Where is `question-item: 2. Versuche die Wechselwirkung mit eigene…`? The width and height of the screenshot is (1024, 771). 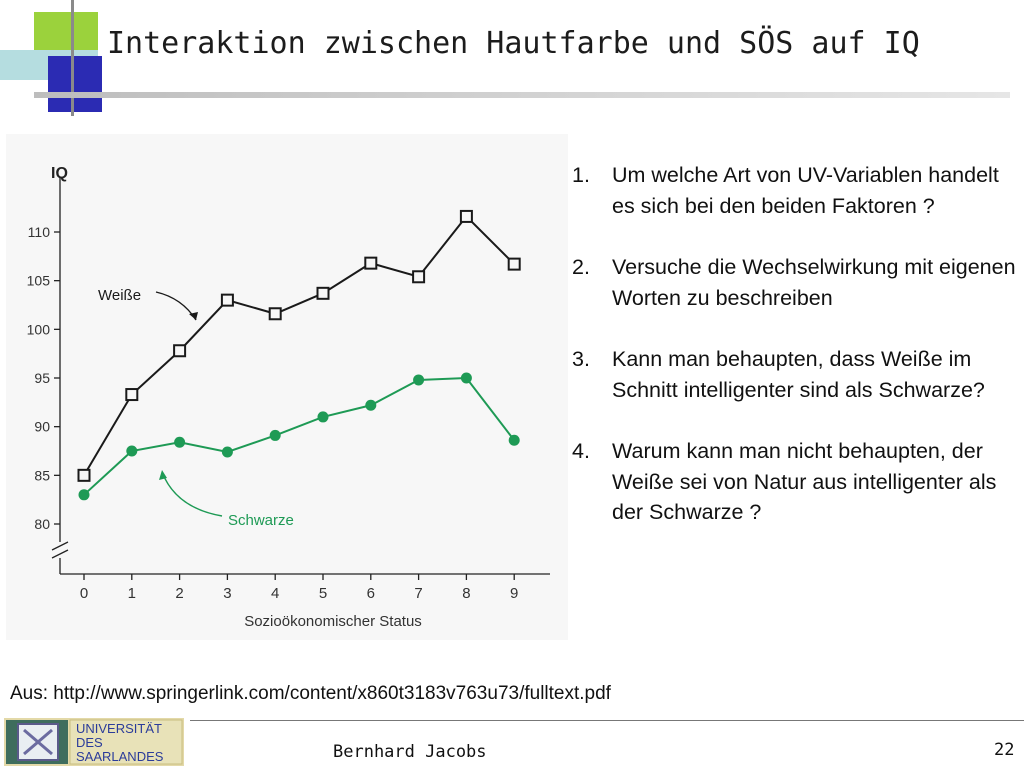 question-item: 2. Versuche die Wechselwirkung mit eigene… is located at coordinates (796, 282).